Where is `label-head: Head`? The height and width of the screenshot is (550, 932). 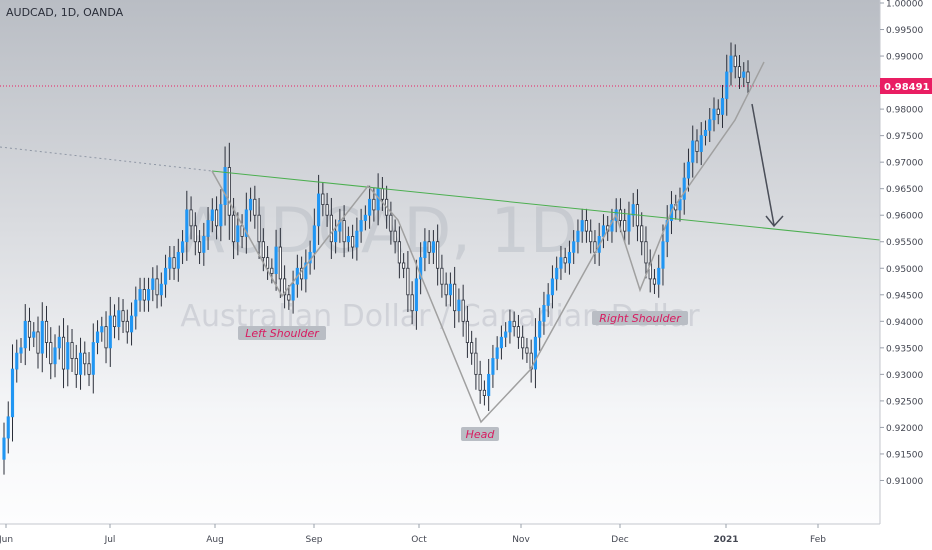 label-head: Head is located at coordinates (481, 434).